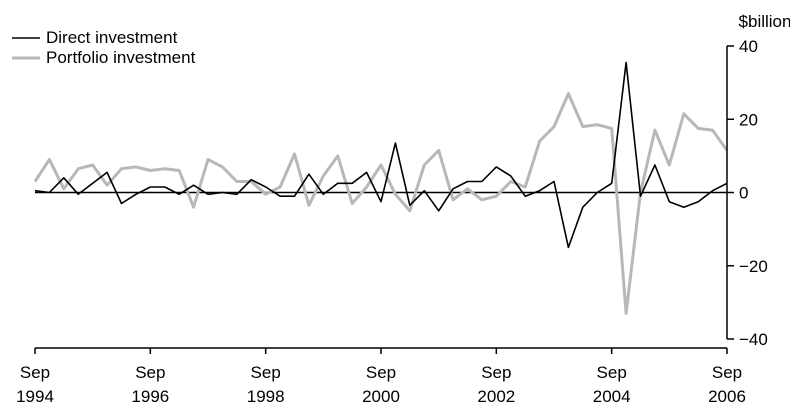 This screenshot has width=790, height=407. Describe the element at coordinates (35, 396) in the screenshot. I see `x-tick-label-year: 1994` at that location.